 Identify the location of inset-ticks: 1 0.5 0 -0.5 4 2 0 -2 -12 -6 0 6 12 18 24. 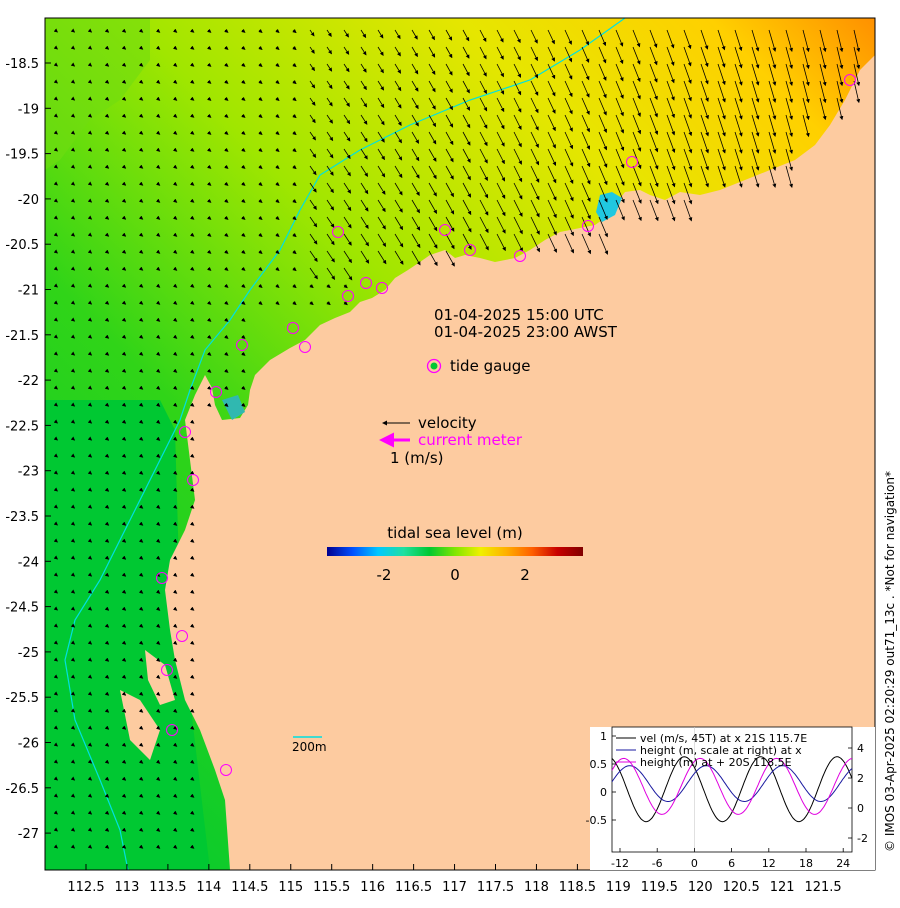
(727, 800).